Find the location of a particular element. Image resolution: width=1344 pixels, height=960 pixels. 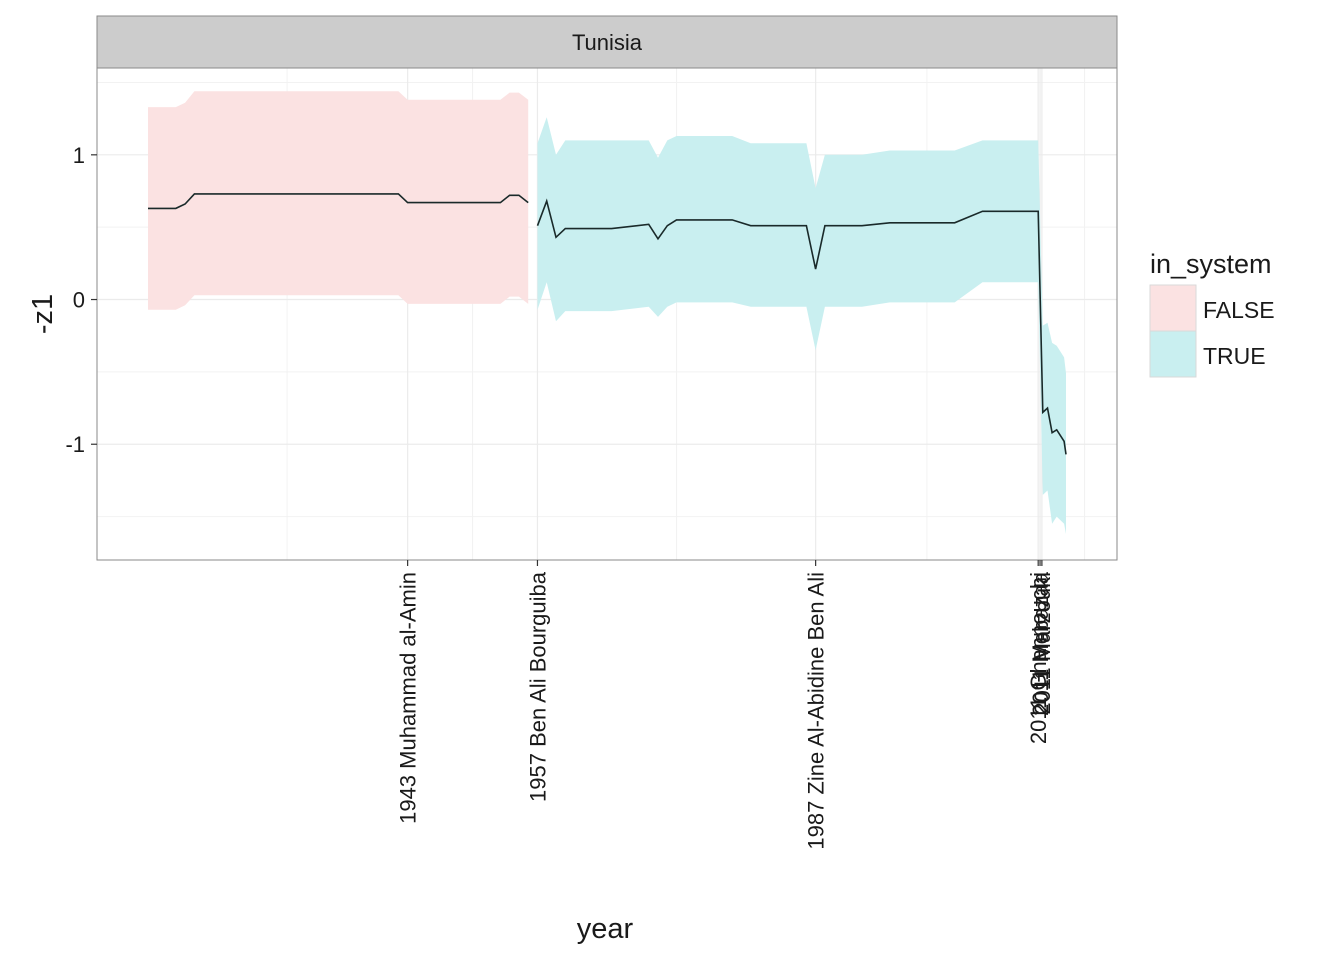

legend-key-true is located at coordinates (1173, 354).